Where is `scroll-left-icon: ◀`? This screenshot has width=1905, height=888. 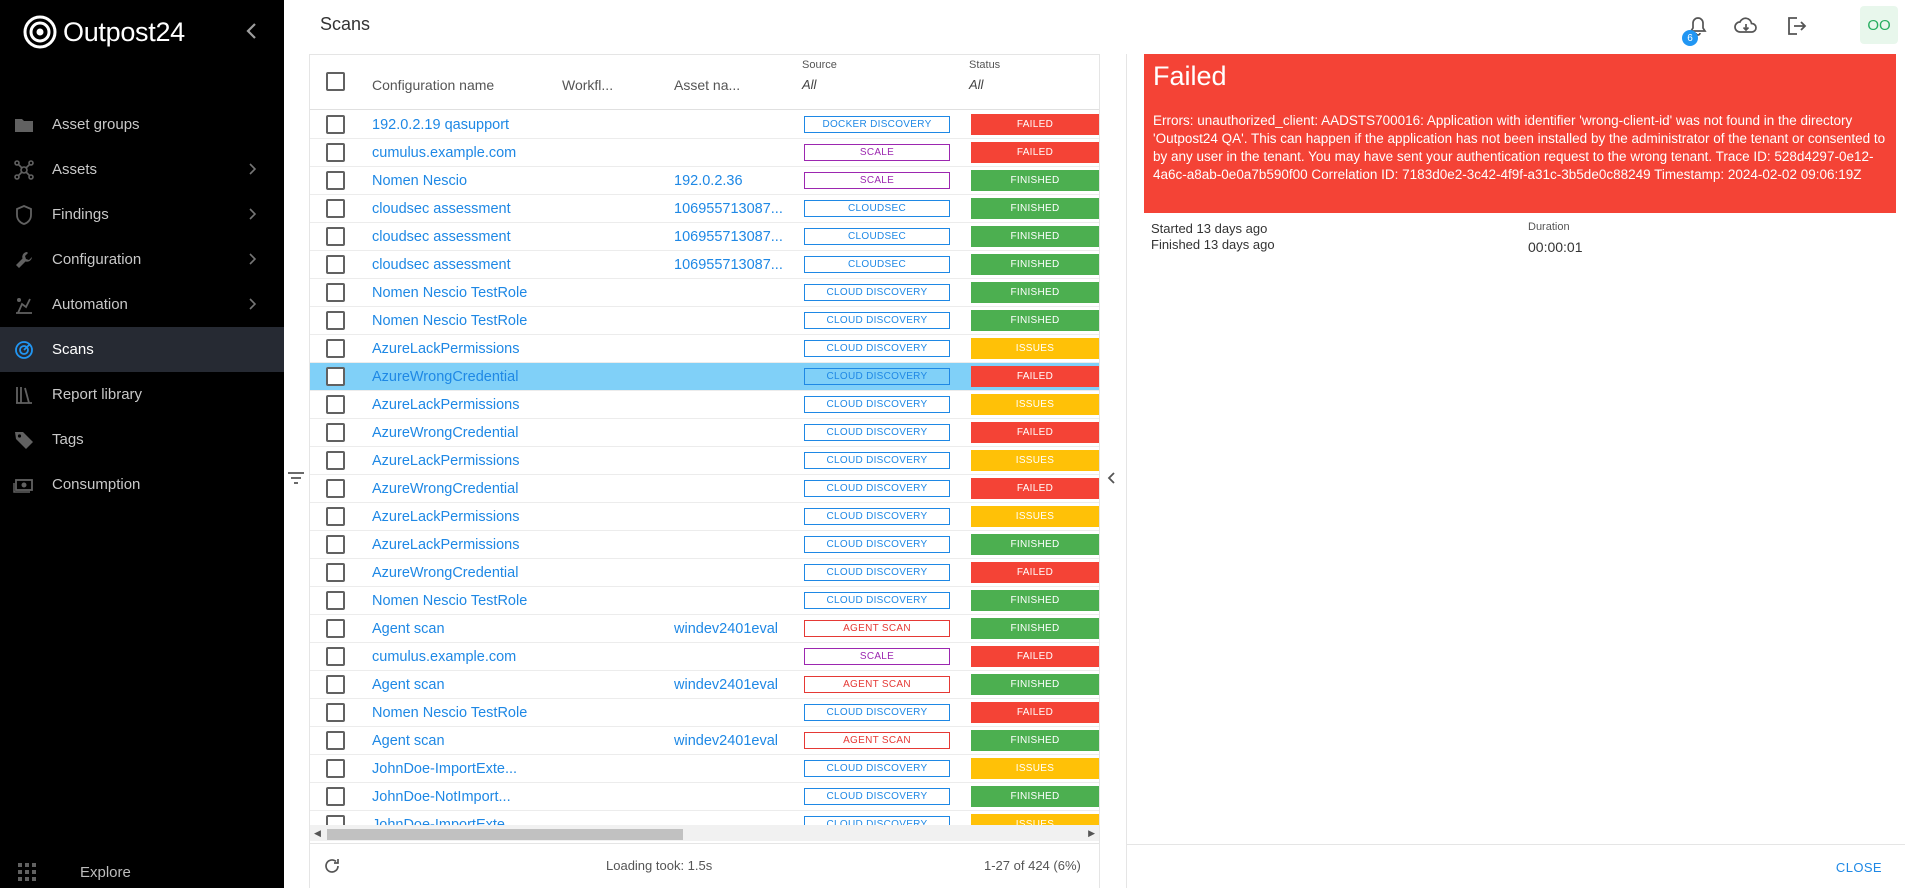 scroll-left-icon: ◀ is located at coordinates (317, 833).